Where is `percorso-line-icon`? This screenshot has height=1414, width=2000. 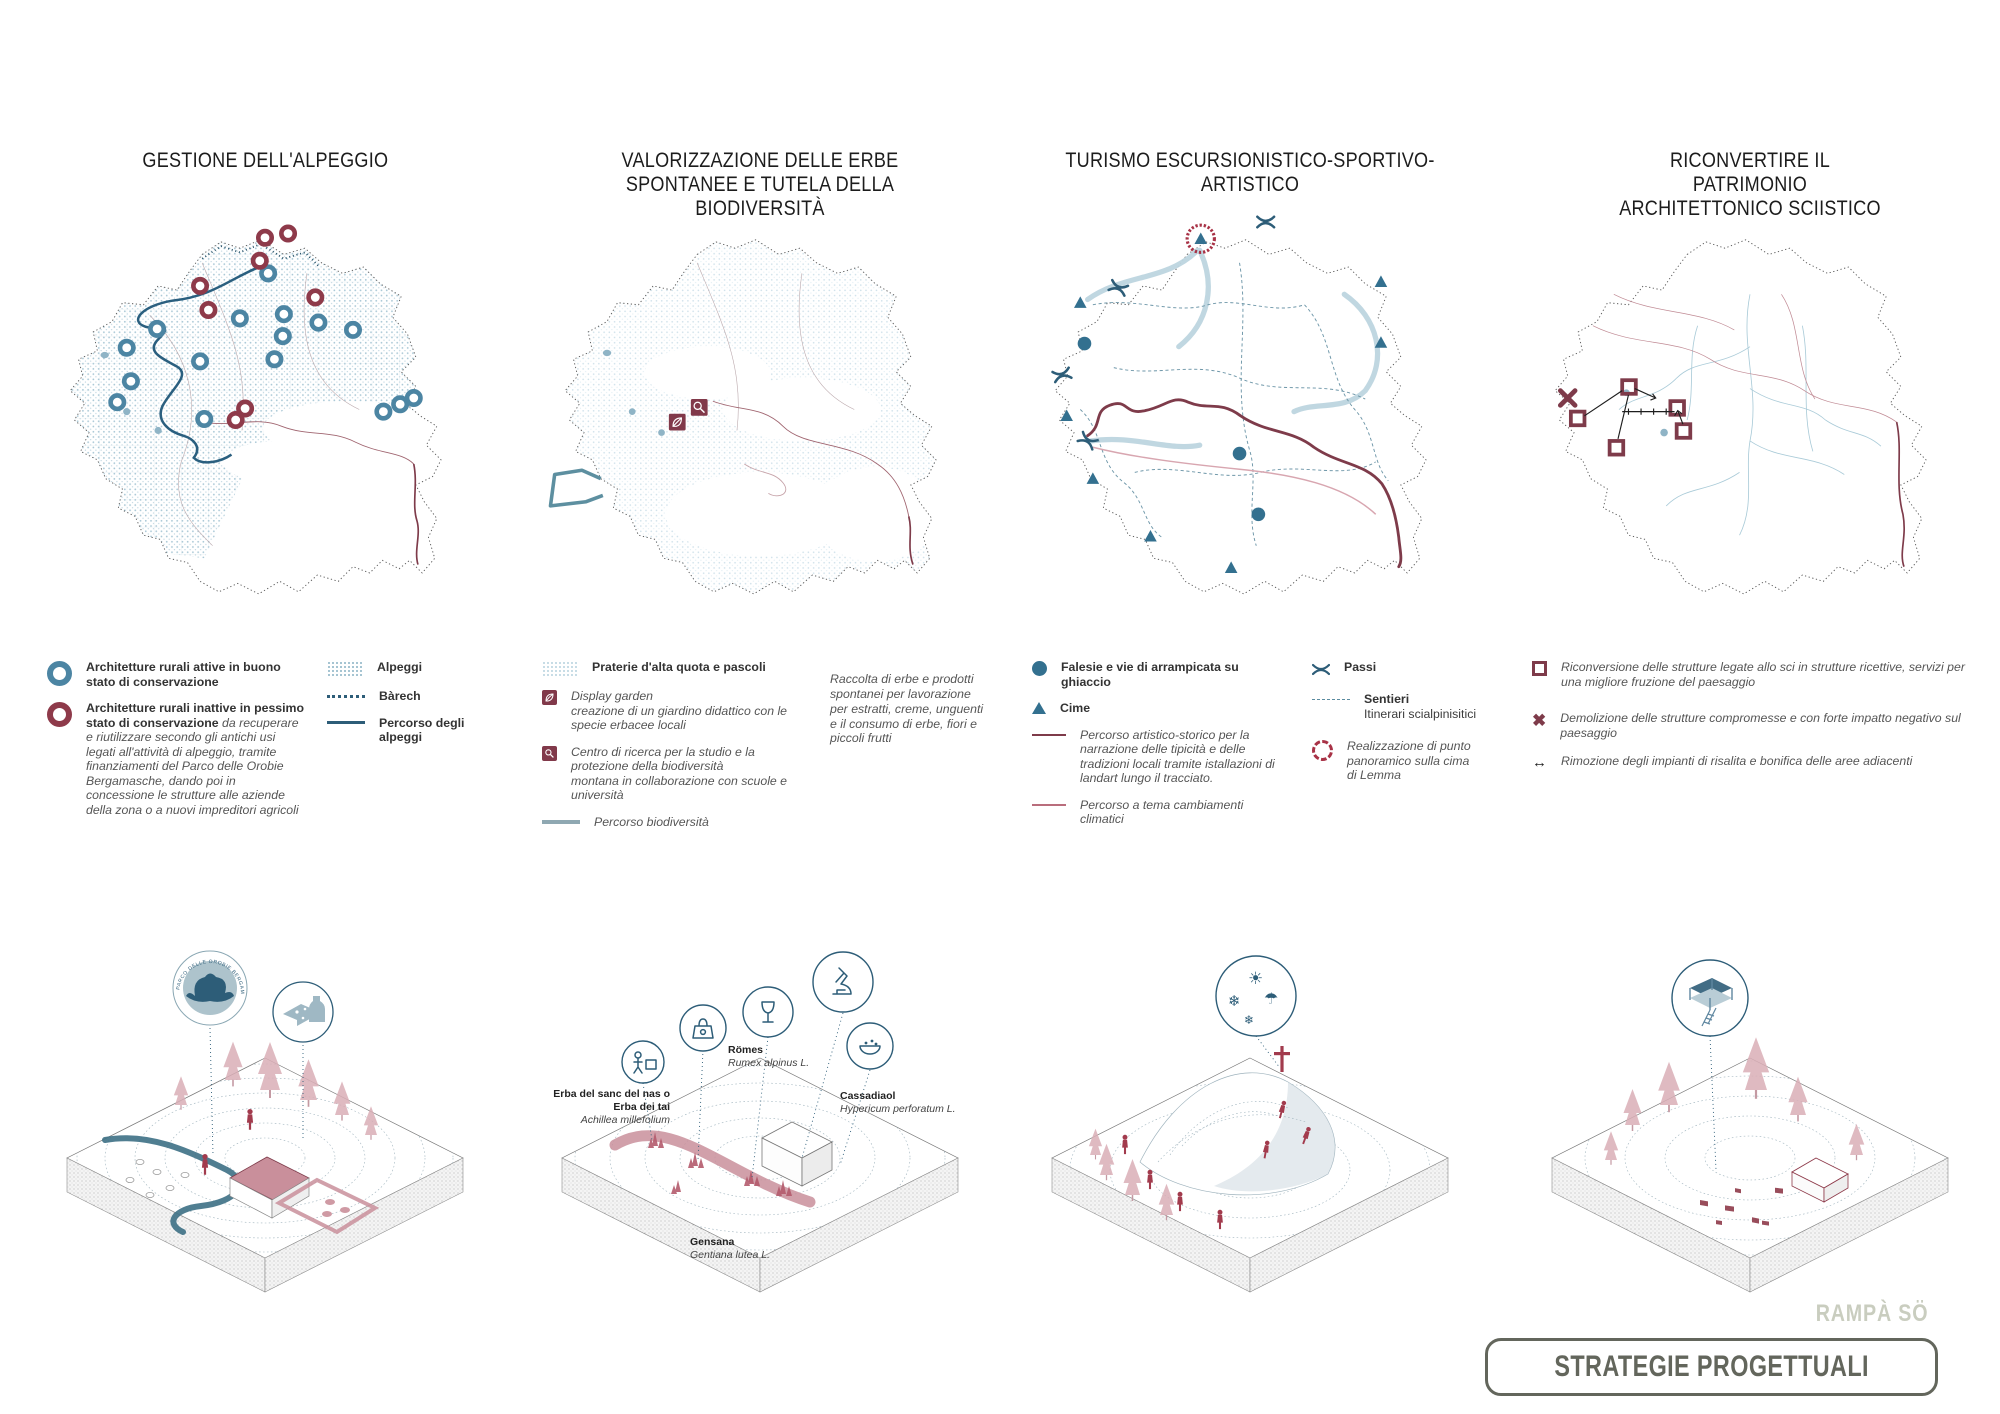 percorso-line-icon is located at coordinates (346, 722).